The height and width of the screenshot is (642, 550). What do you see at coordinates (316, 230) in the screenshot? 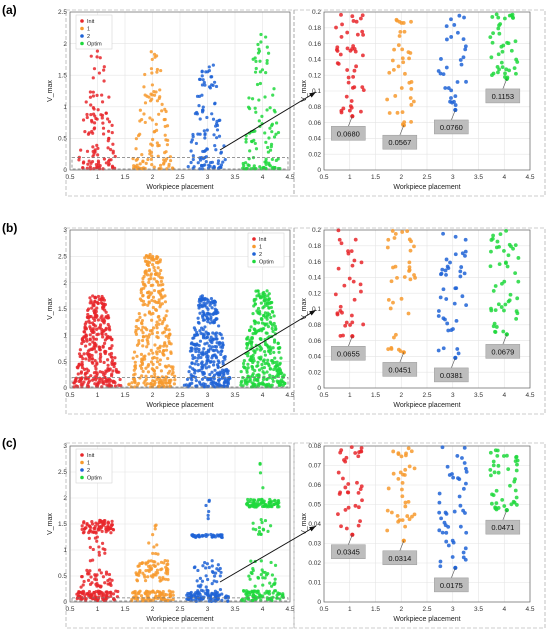
I see `right-axes-ytick-label: 0.2` at bounding box center [316, 230].